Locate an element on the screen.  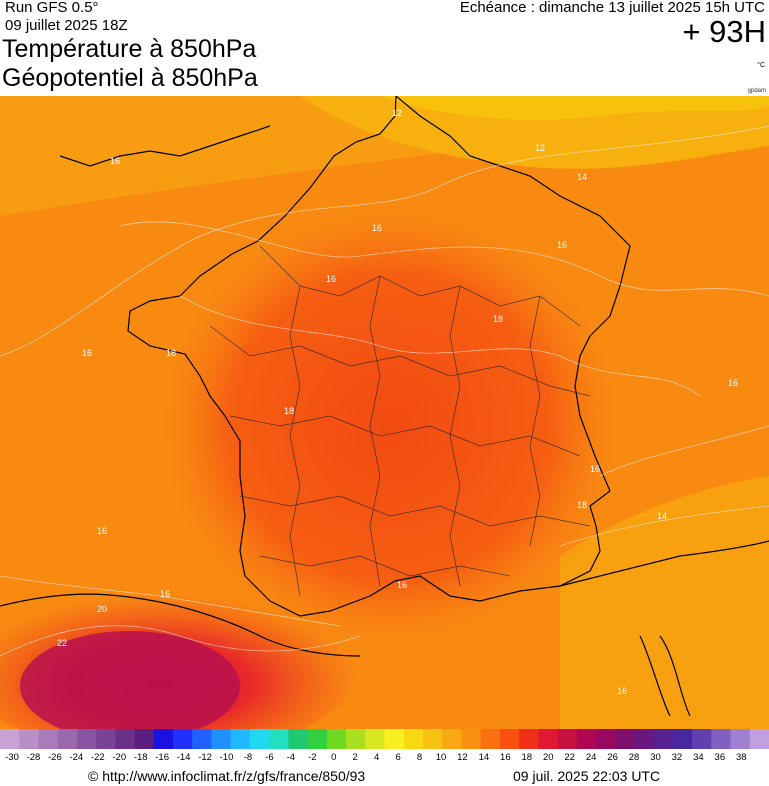
scale-tick-label: -26 is located at coordinates (55, 757).